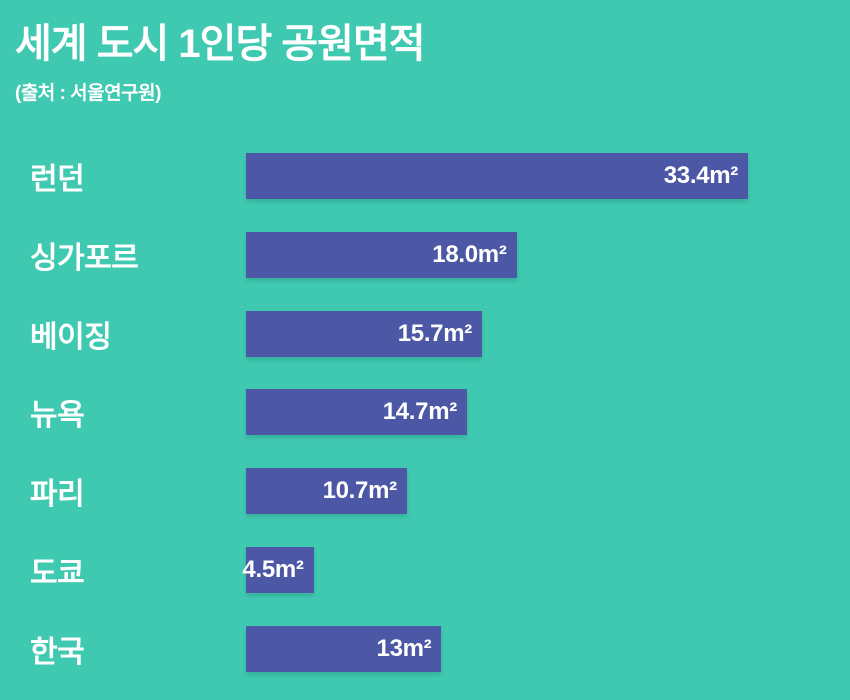 The height and width of the screenshot is (700, 850). Describe the element at coordinates (404, 648) in the screenshot. I see `bar-value: 13m²` at that location.